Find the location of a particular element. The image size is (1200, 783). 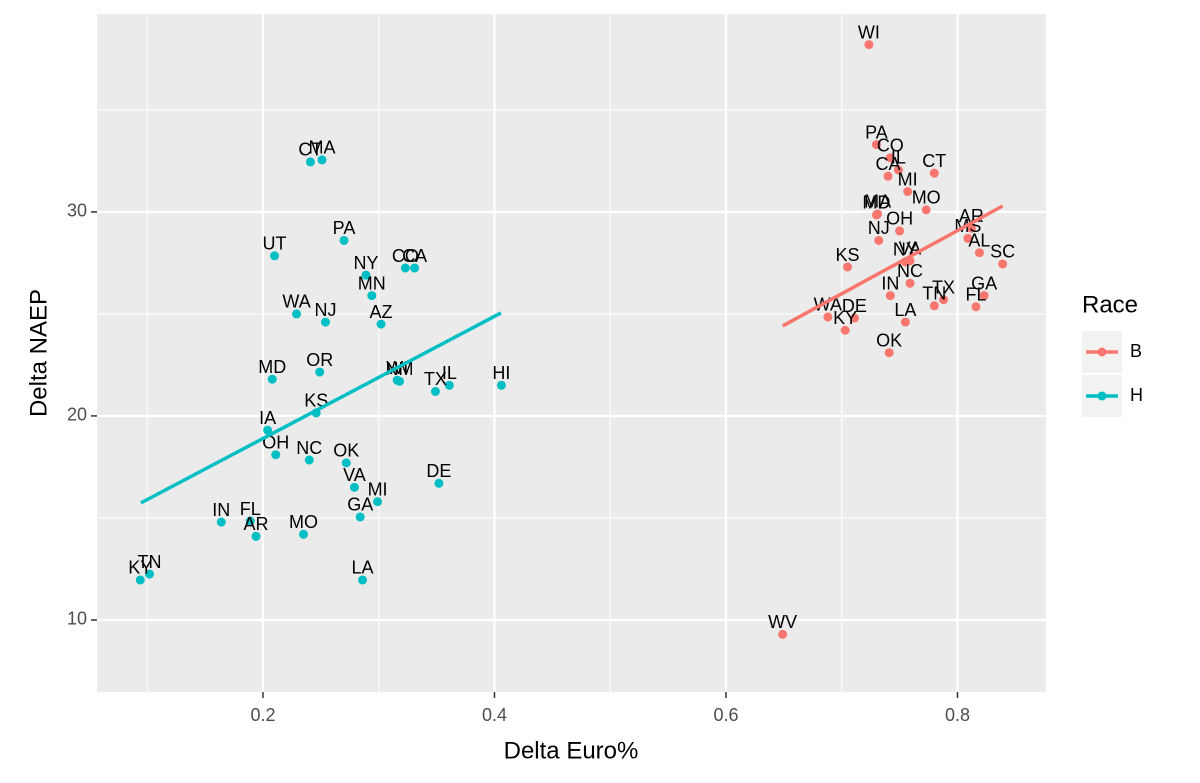

point-label: NY is located at coordinates (365, 263).